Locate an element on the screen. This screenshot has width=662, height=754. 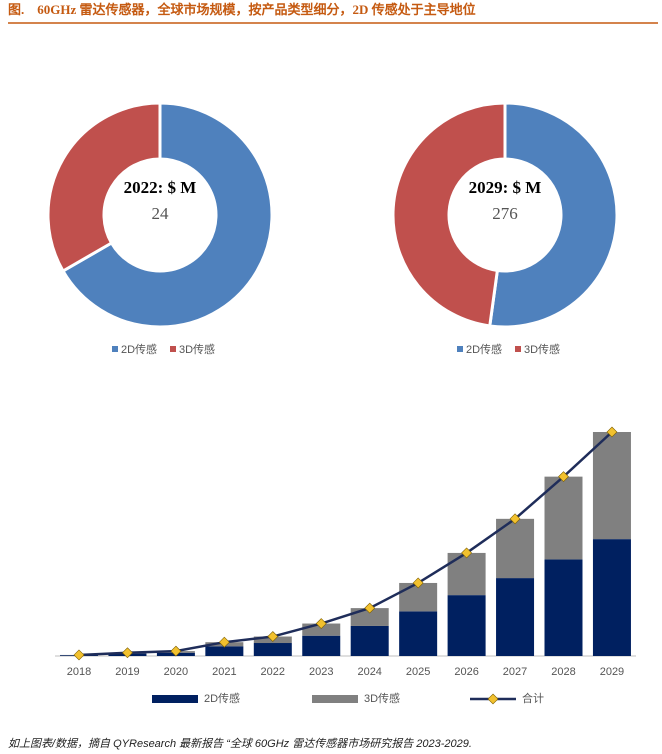
x-tick-label: 2018 is located at coordinates (79, 672).